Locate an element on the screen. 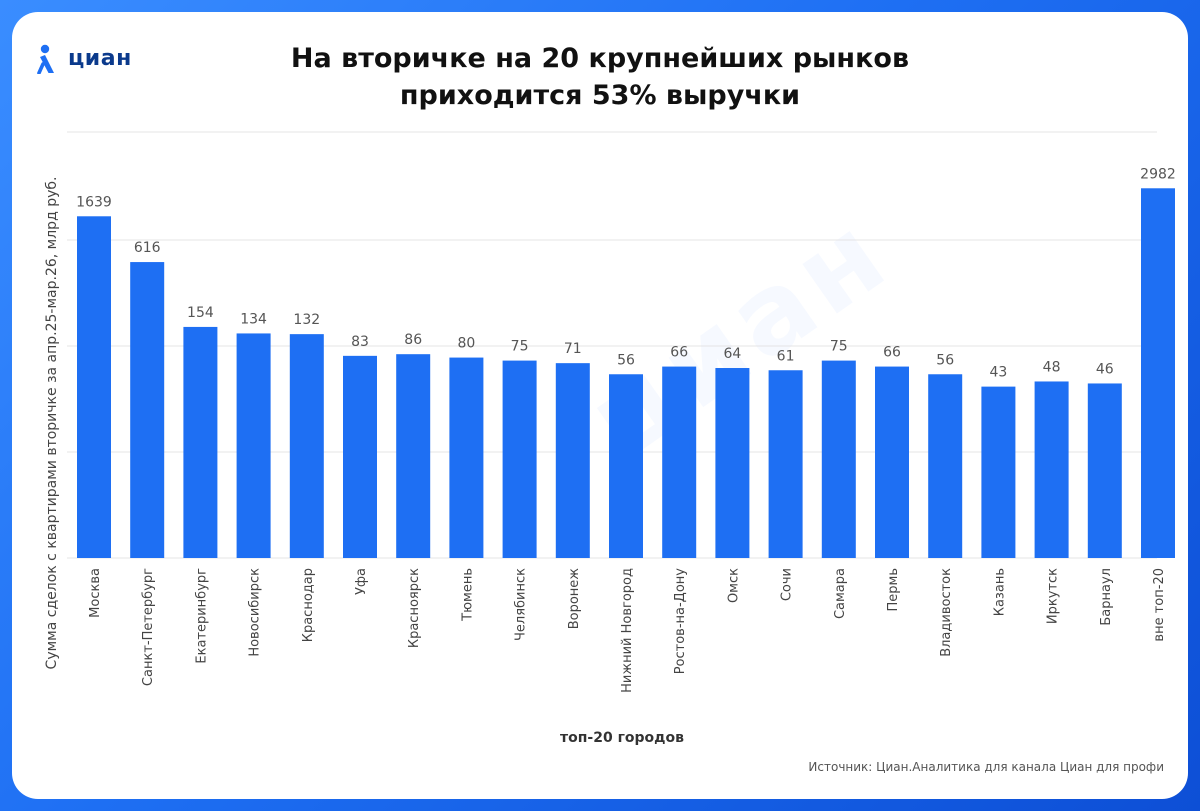 Image resolution: width=1200 pixels, height=811 pixels. x-tick-label: вне топ-20 is located at coordinates (1159, 605).